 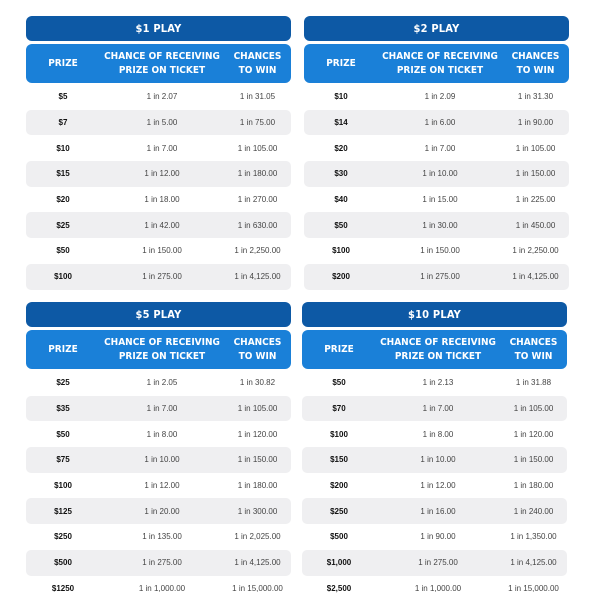 I want to click on table-row: $50 1 in 30.00 1 in 450.00, so click(x=436, y=225).